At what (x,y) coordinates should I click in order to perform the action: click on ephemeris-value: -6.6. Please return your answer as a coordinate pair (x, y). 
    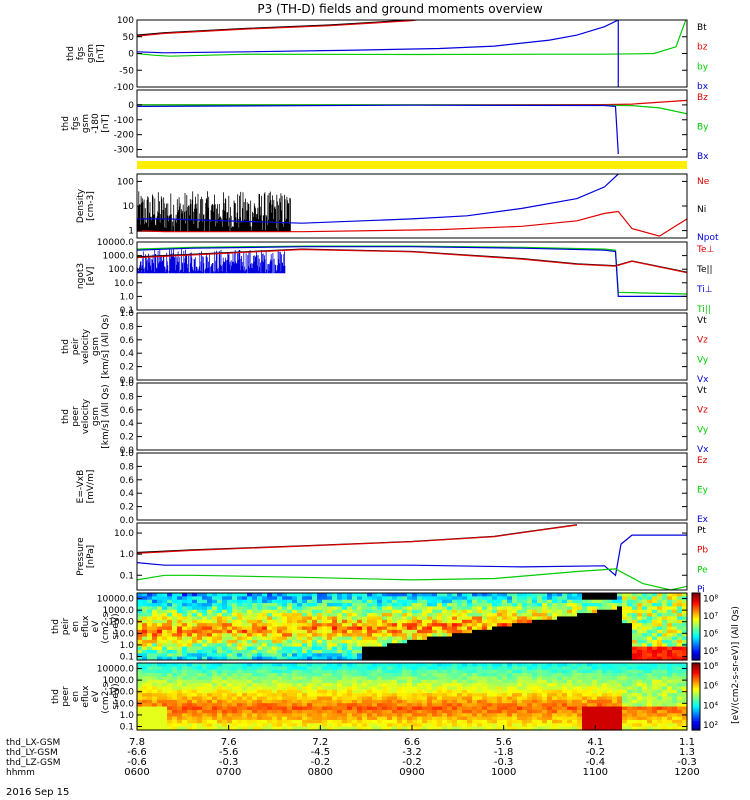
    Looking at the image, I should click on (137, 752).